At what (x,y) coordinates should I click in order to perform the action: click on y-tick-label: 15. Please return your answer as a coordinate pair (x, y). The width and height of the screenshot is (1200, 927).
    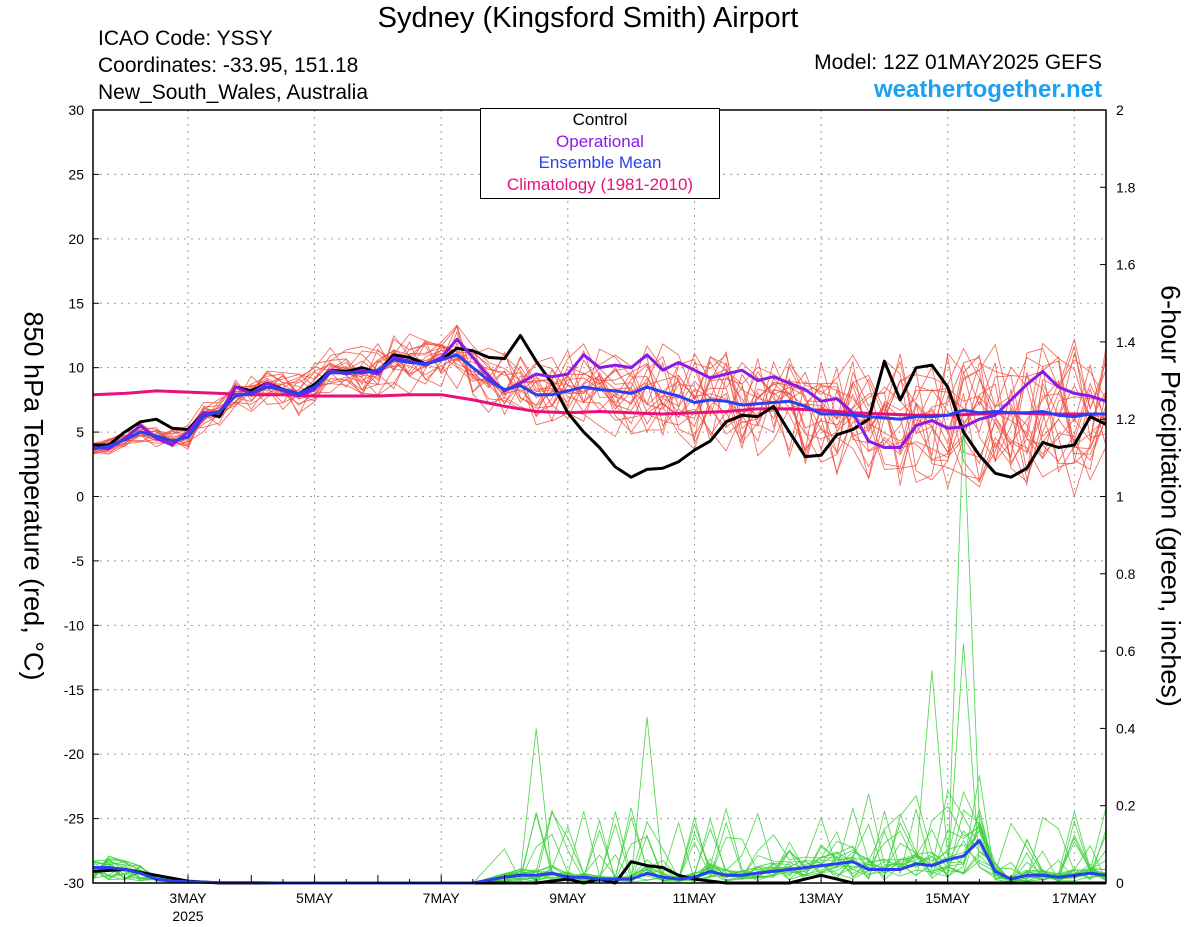
    Looking at the image, I should click on (76, 303).